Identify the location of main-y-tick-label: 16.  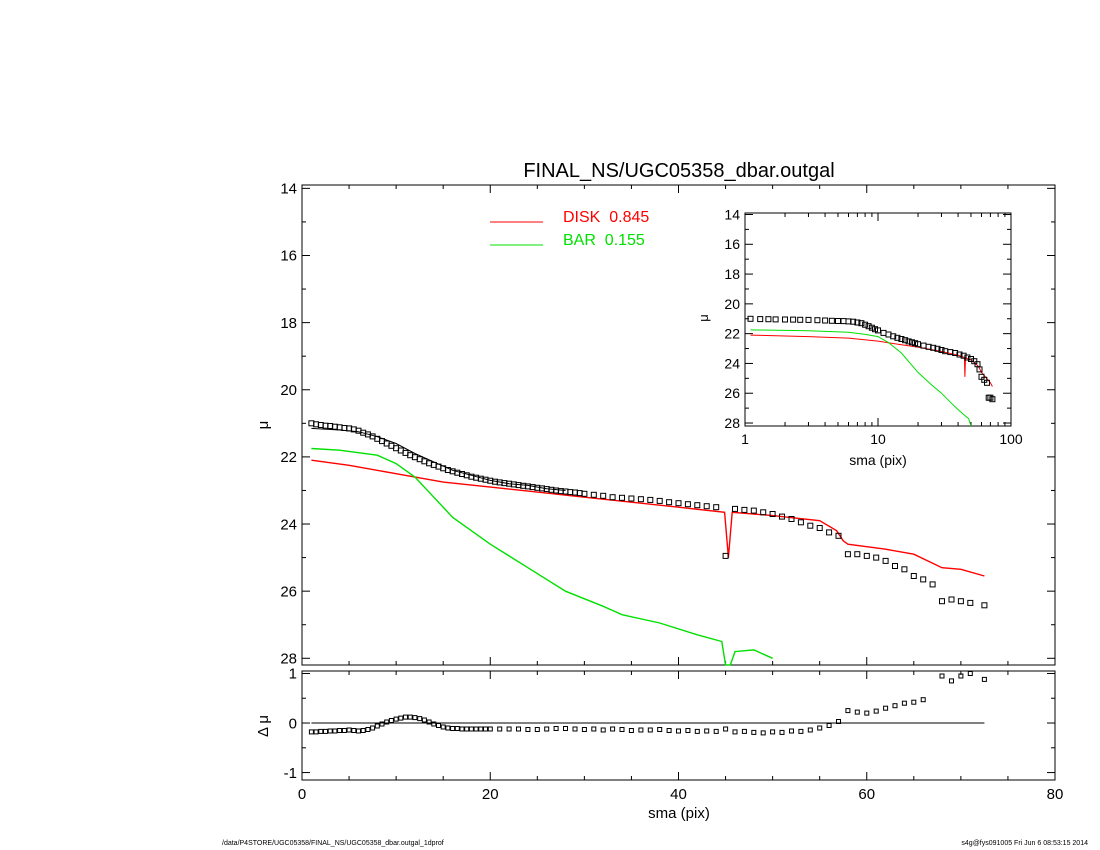
(288, 256).